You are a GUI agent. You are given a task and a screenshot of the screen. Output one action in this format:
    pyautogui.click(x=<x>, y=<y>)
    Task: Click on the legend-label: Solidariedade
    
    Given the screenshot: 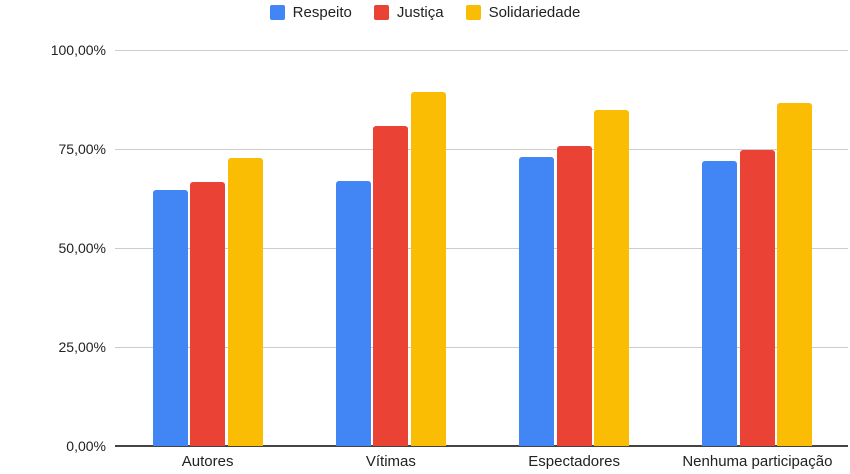 What is the action you would take?
    pyautogui.click(x=534, y=12)
    